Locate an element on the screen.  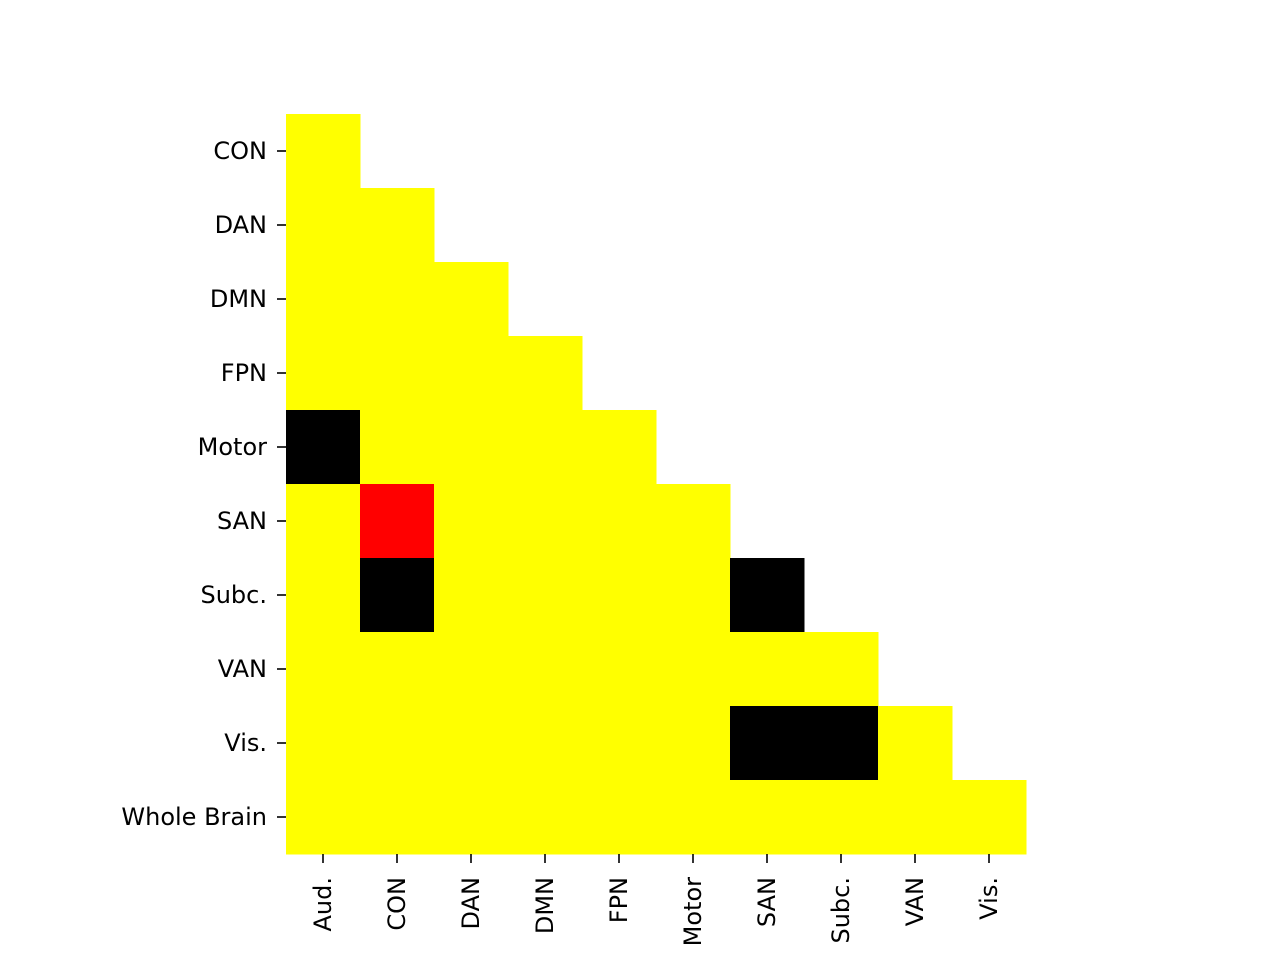
y-tick-label: Motor is located at coordinates (232, 447).